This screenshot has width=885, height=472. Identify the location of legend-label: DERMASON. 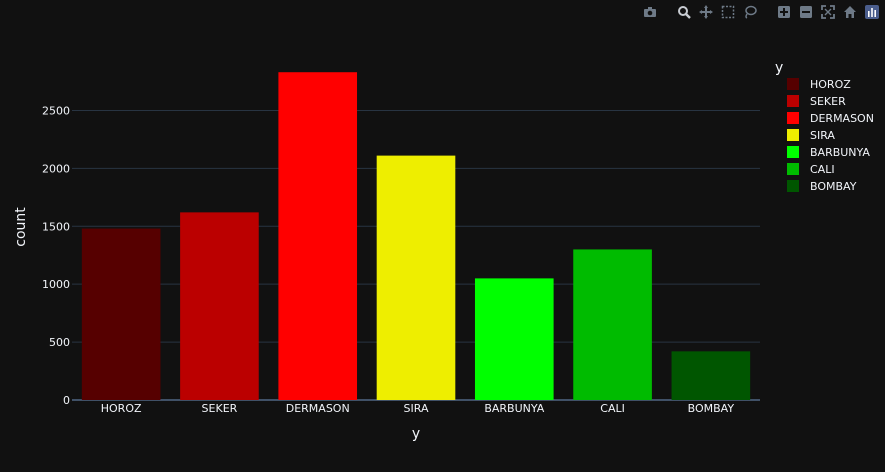
(842, 118).